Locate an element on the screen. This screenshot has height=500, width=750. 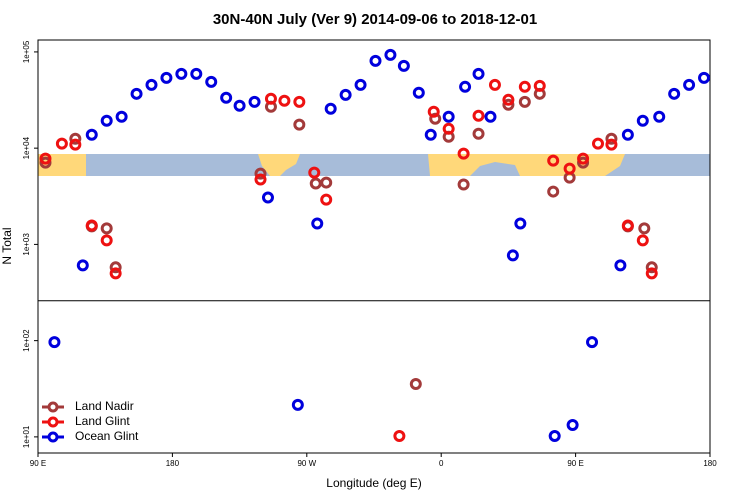
legend-label: Land Glint is located at coordinates (102, 421).